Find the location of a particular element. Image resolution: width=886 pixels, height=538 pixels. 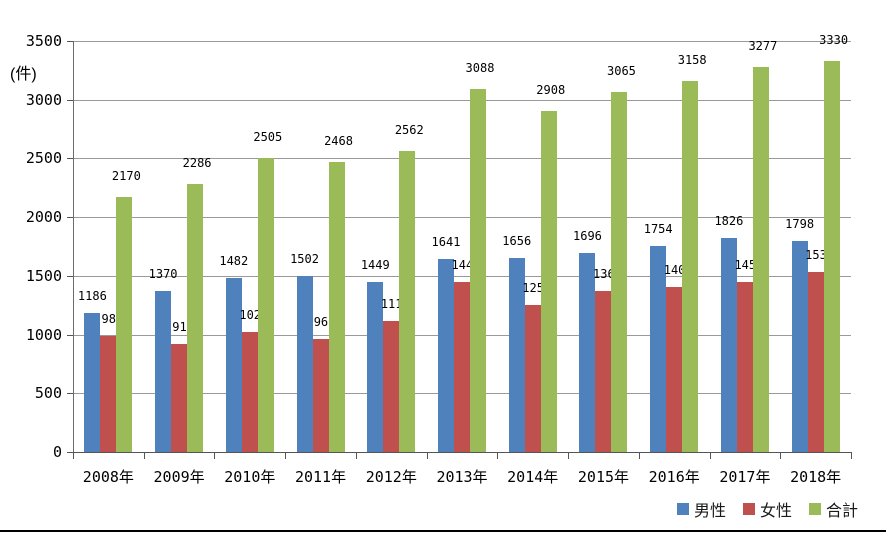

bar-value-label: 1656 is located at coordinates (517, 240).